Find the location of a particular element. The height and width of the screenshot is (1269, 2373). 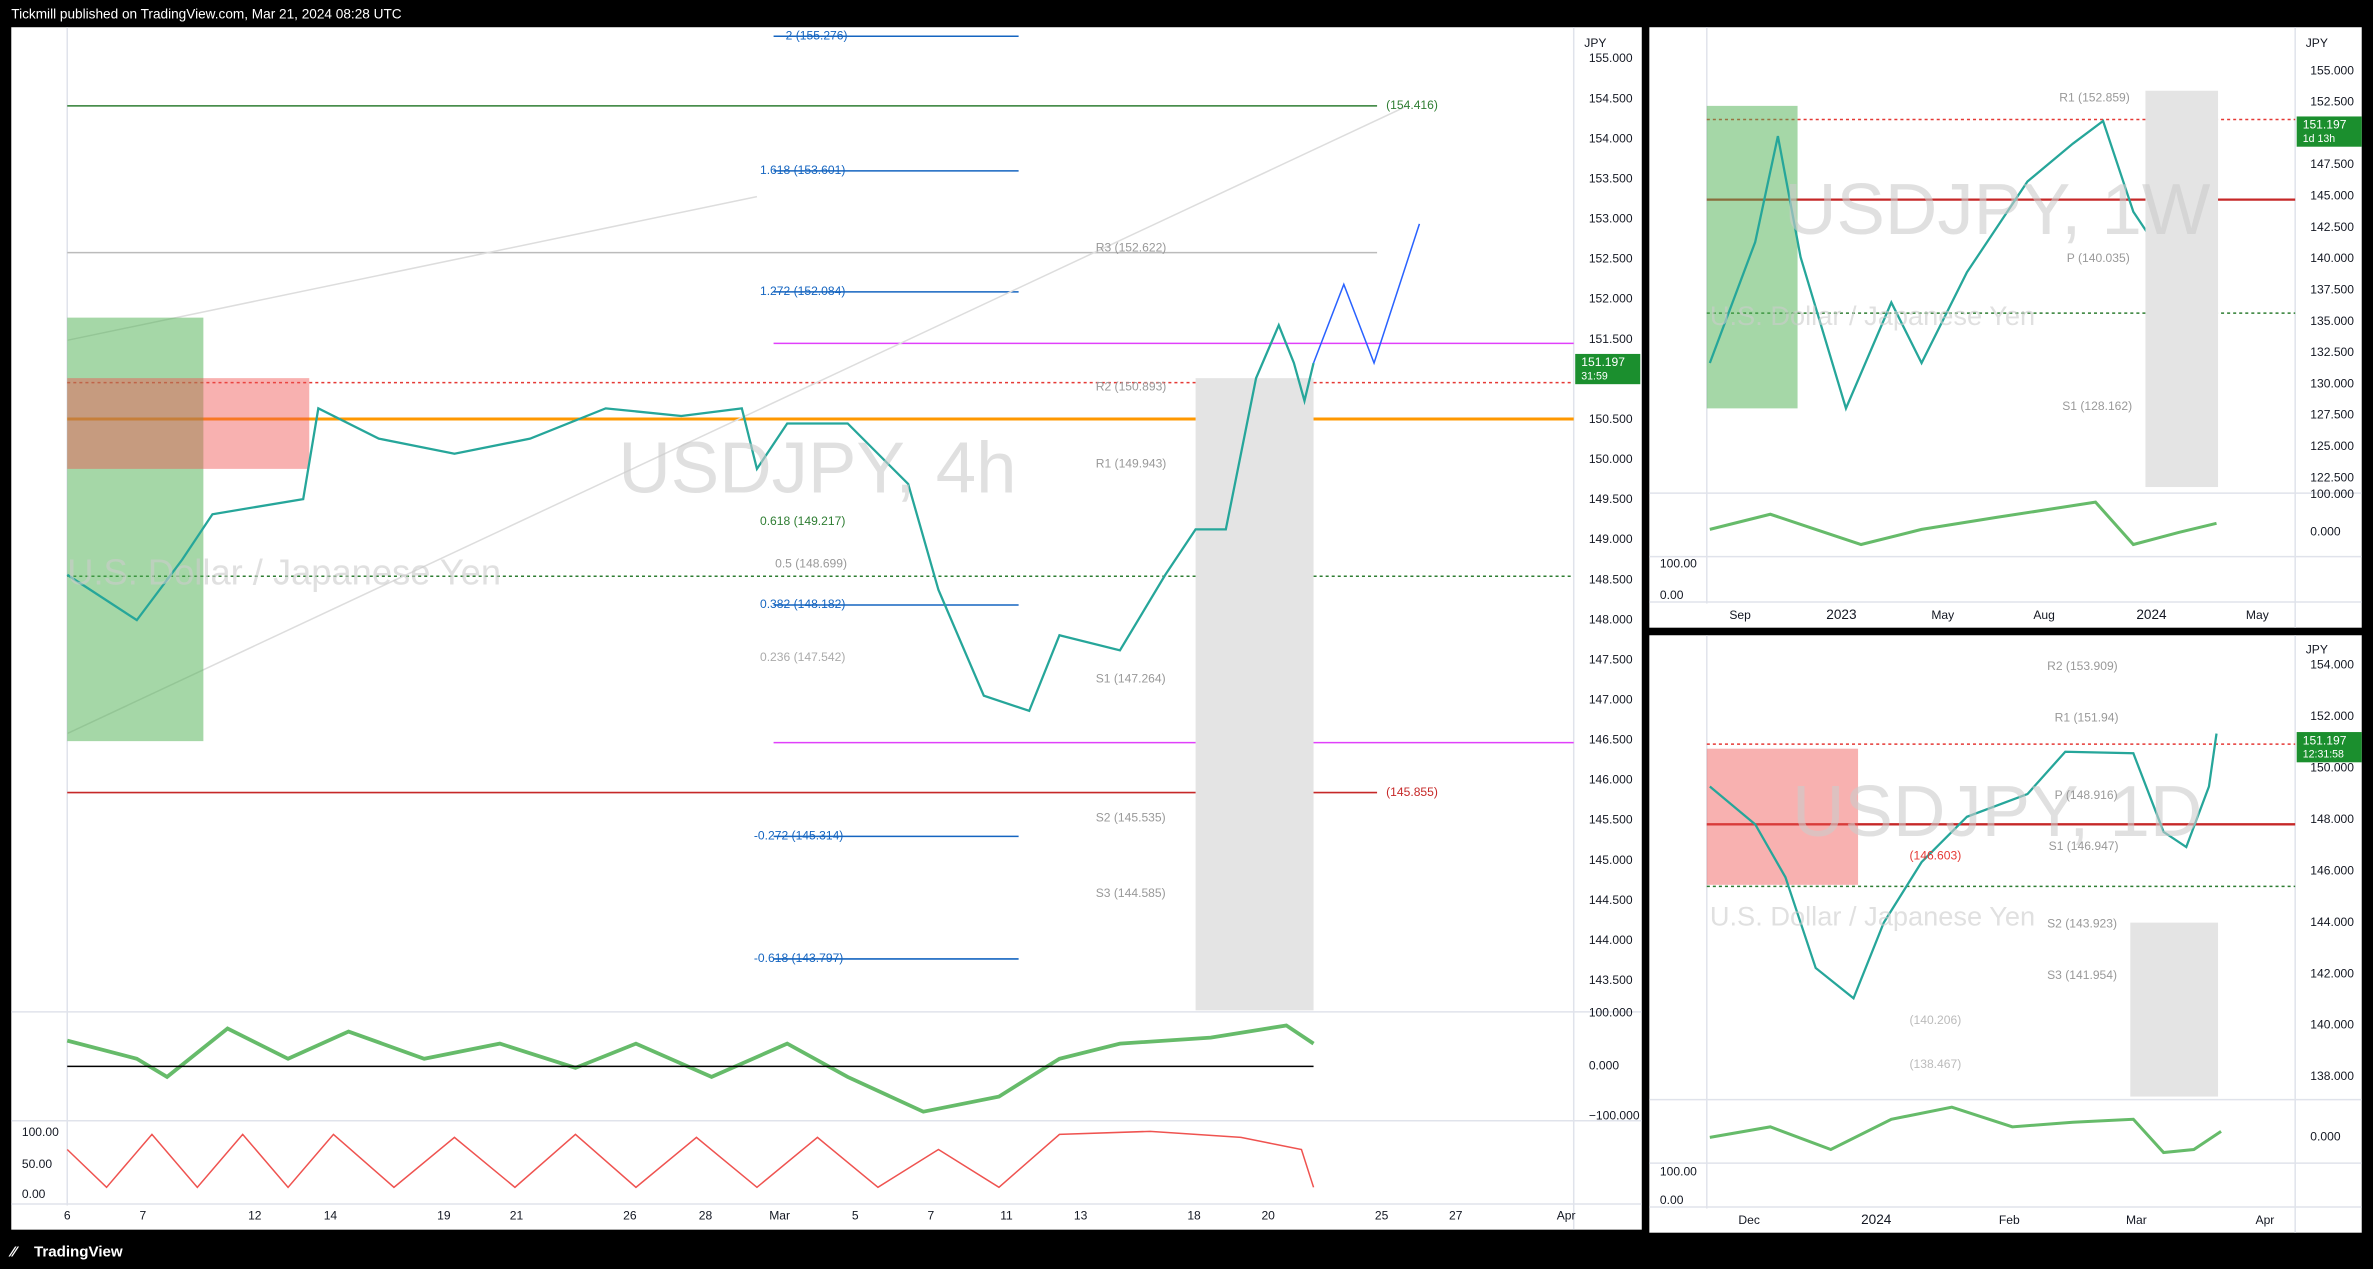

level-label: -0.272 (145.314) is located at coordinates (798, 836).